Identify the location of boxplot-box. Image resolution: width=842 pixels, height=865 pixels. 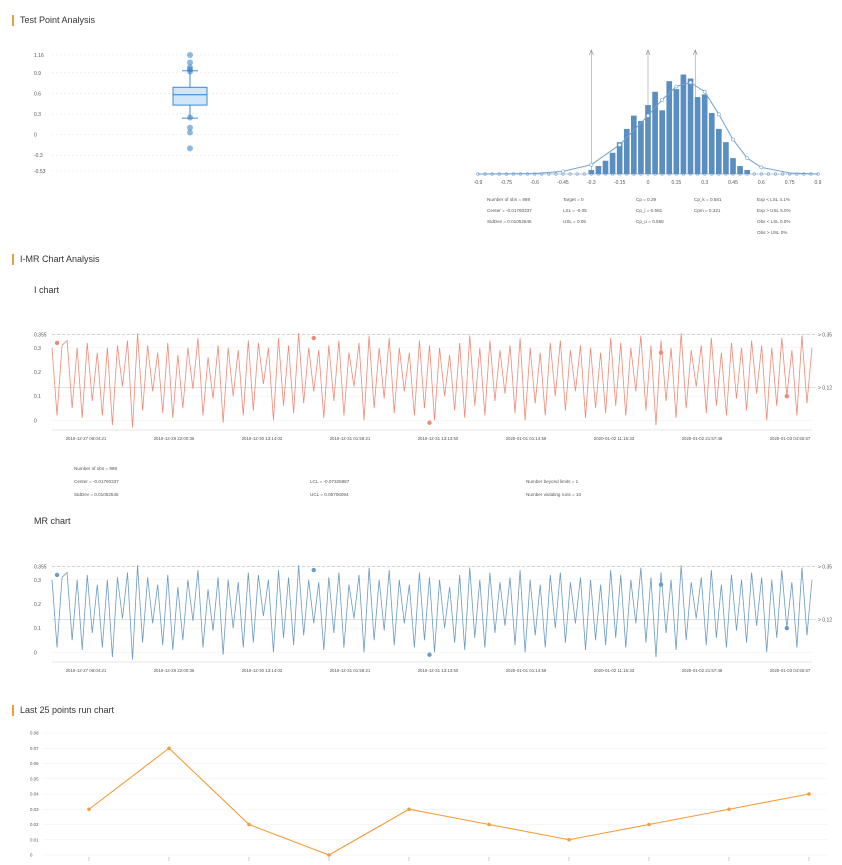
(190, 96).